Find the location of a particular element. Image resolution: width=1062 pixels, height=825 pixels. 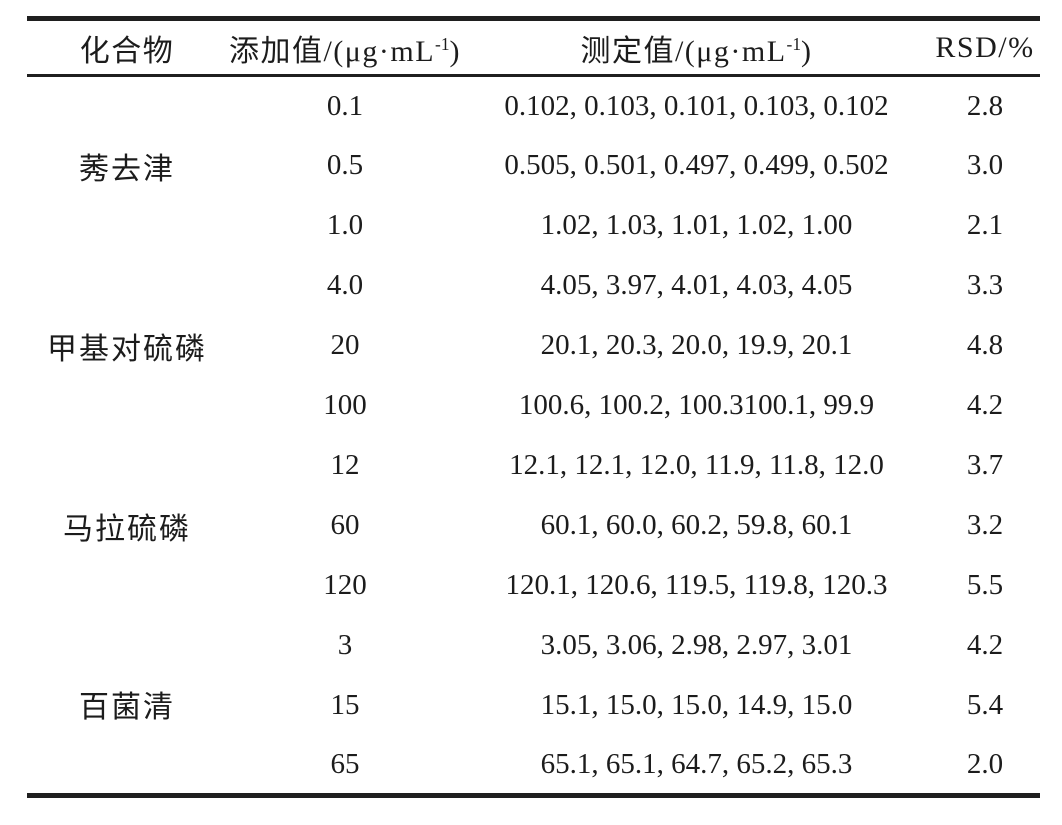

cell-added-value: 4.0 is located at coordinates (345, 285).